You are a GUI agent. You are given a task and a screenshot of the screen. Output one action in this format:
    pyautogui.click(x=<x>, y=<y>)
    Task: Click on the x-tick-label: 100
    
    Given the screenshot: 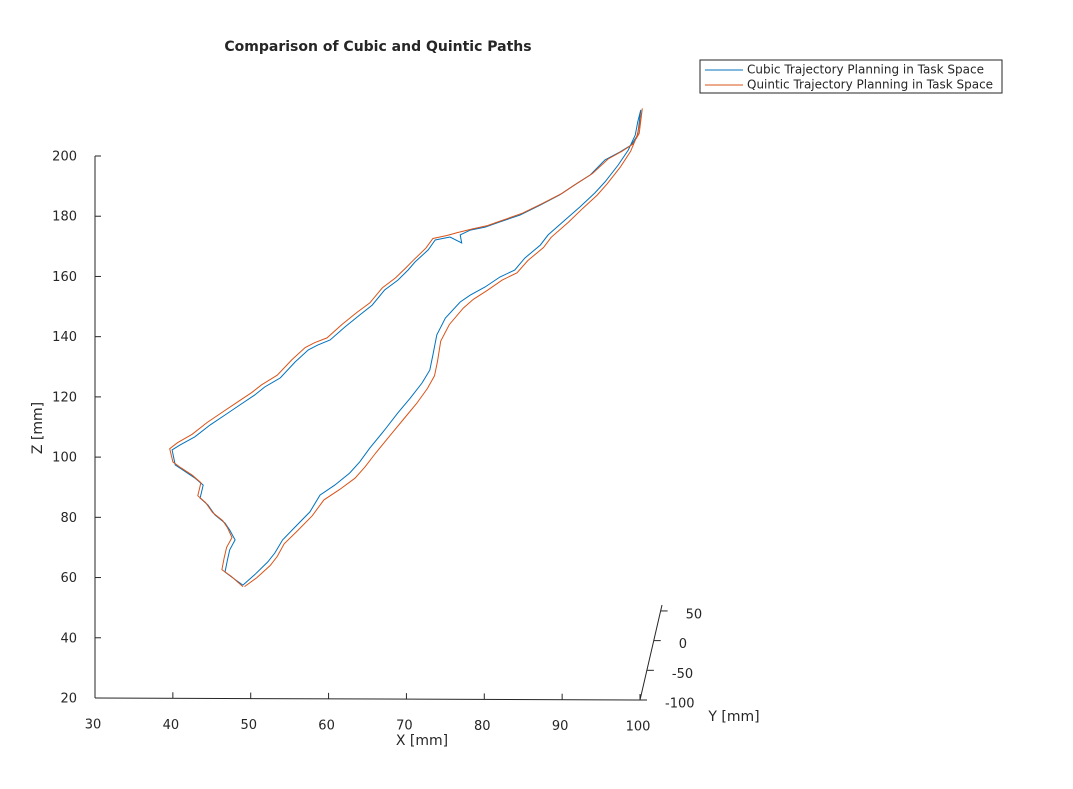 What is the action you would take?
    pyautogui.click(x=638, y=727)
    